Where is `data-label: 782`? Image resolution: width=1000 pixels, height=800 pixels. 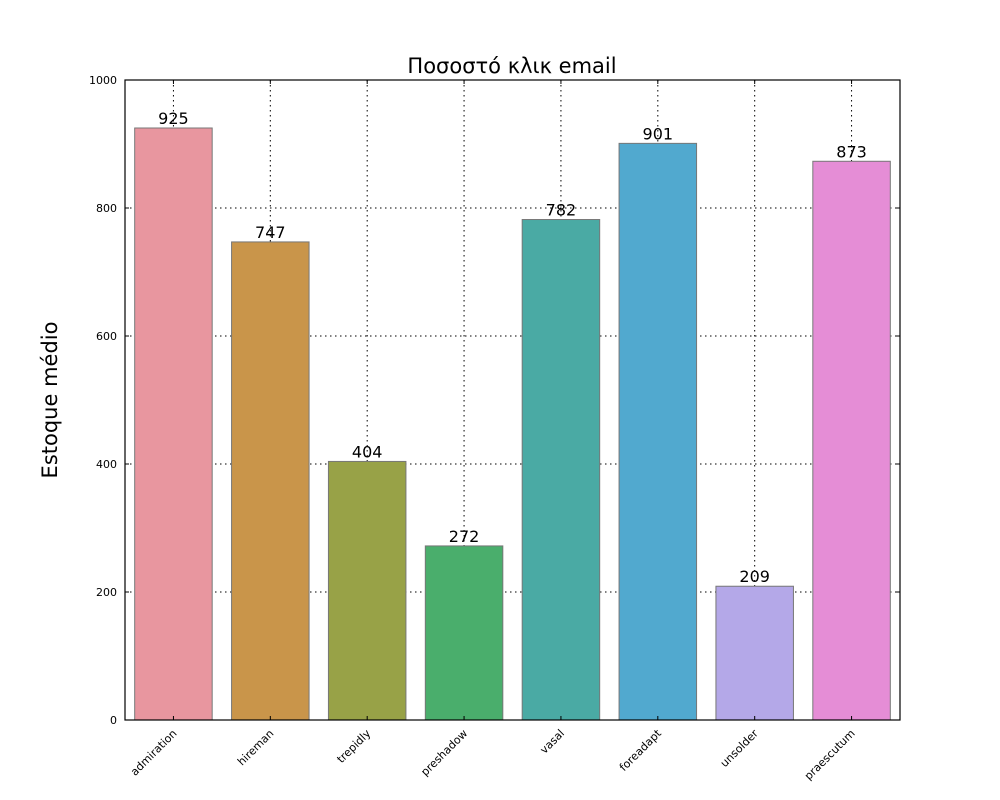 data-label: 782 is located at coordinates (561, 210).